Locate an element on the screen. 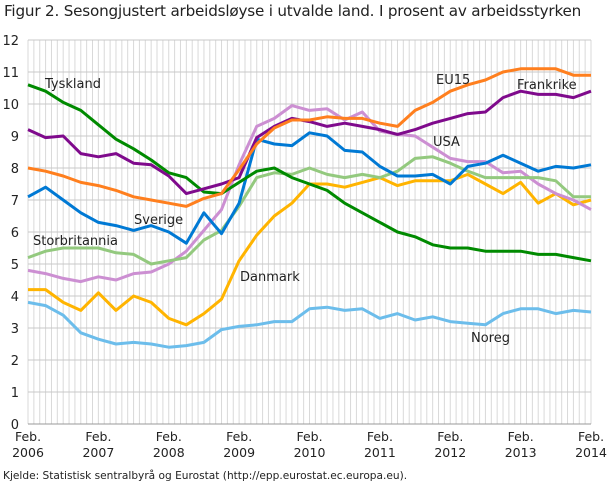  y-tick-label: 0 is located at coordinates (15, 425).